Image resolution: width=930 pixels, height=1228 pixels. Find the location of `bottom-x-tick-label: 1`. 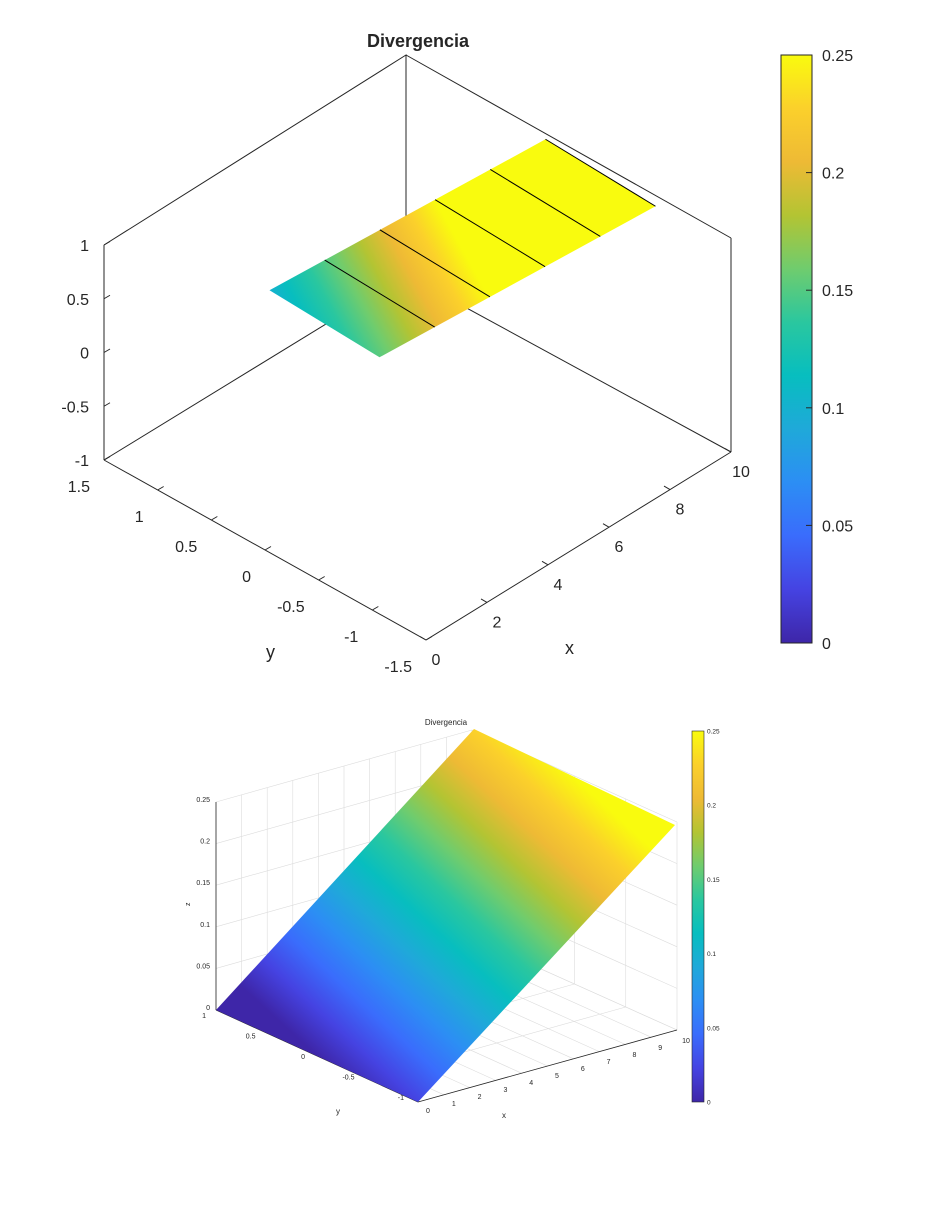

bottom-x-tick-label: 1 is located at coordinates (454, 1104).